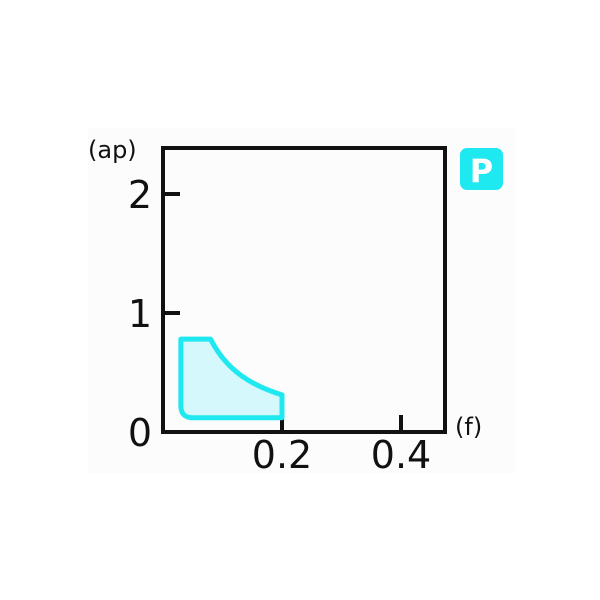 The width and height of the screenshot is (600, 600). Describe the element at coordinates (140, 195) in the screenshot. I see `y-tick-label: 2` at that location.